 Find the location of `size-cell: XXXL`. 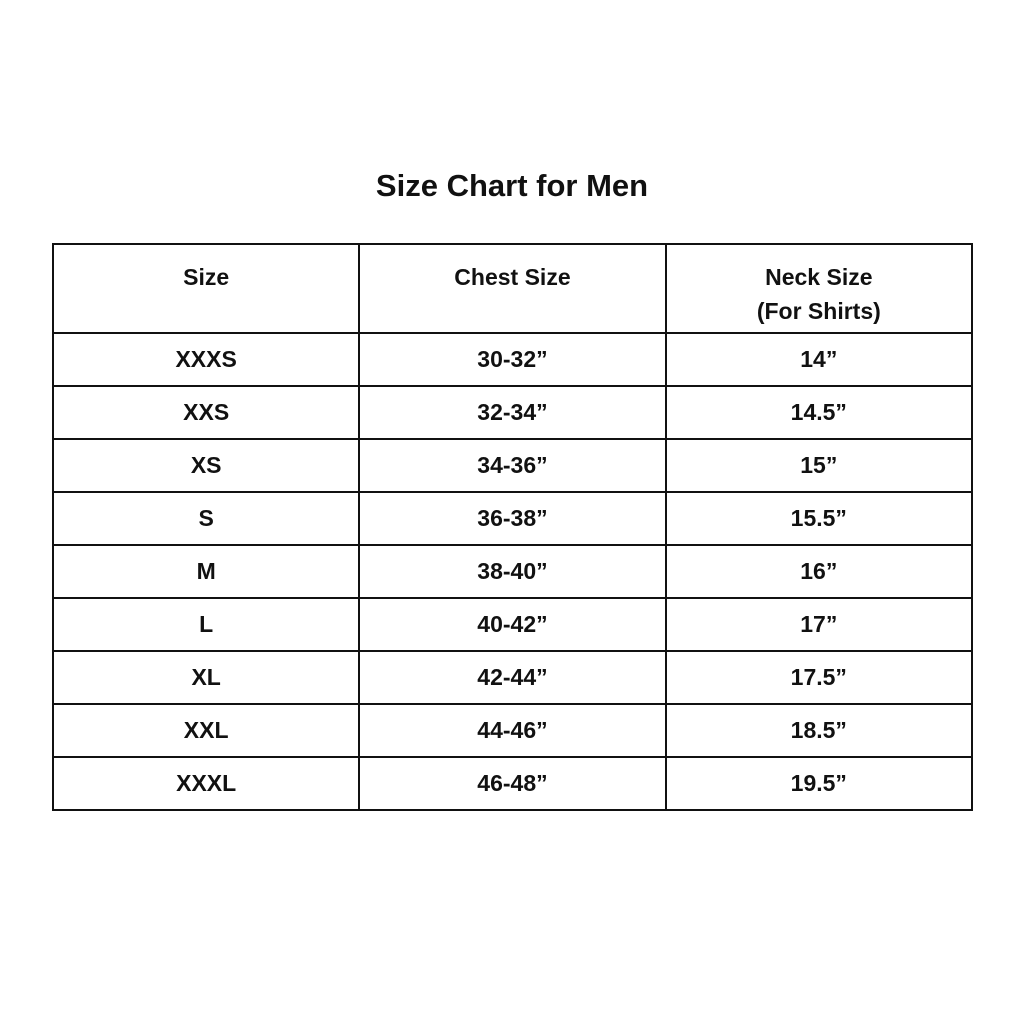

size-cell: XXXL is located at coordinates (206, 783).